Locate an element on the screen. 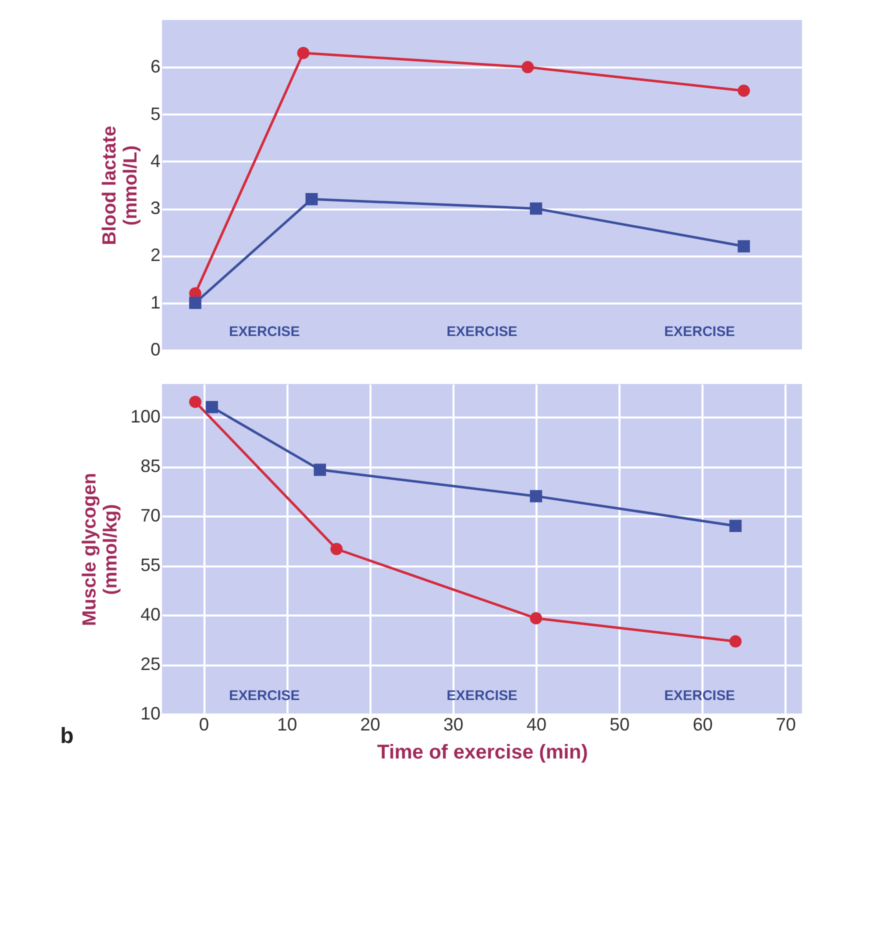 This screenshot has width=885, height=930. y-tick-label: 3 is located at coordinates (155, 208).